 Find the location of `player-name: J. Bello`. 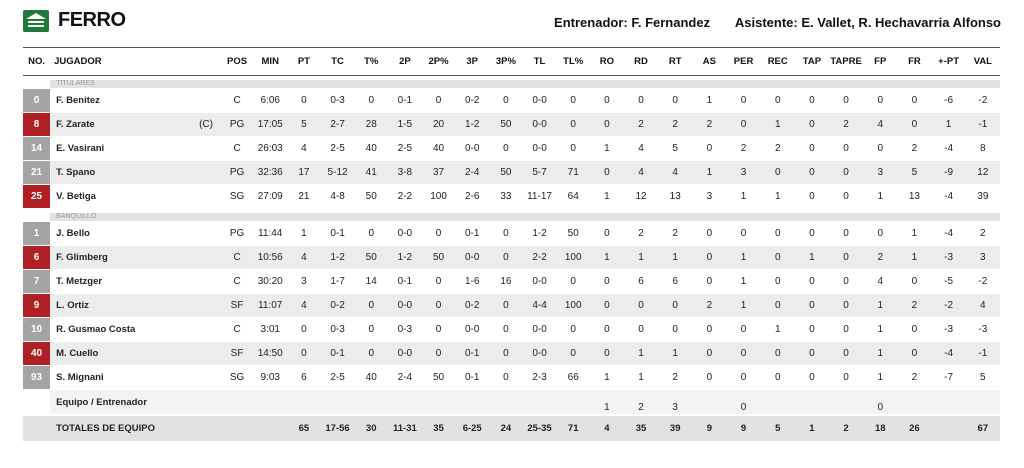

player-name: J. Bello is located at coordinates (135, 233).